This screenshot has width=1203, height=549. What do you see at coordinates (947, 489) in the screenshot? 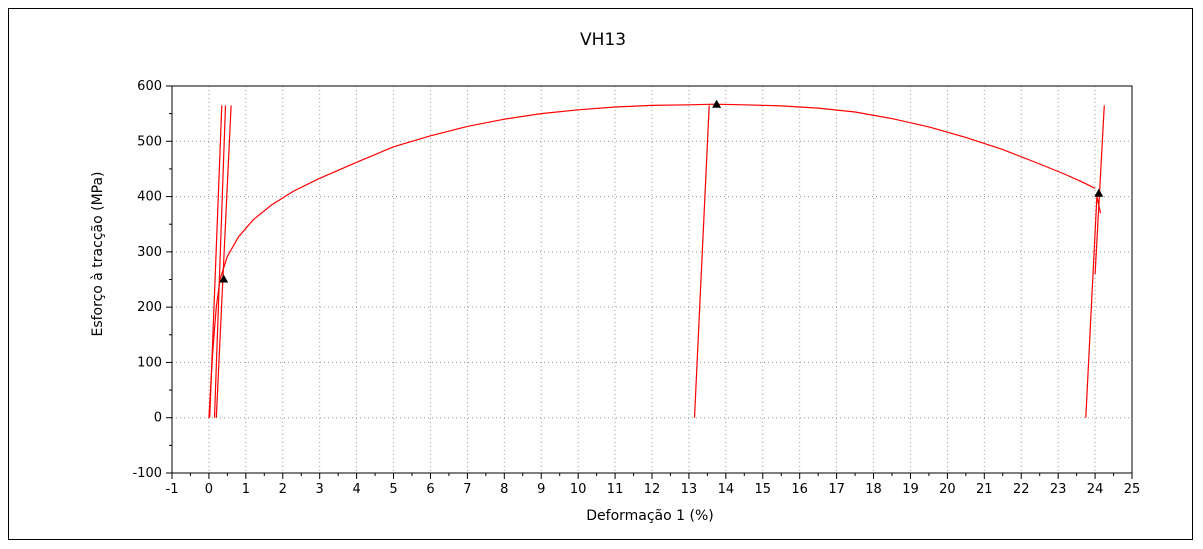
I see `x-tick-label: 20` at bounding box center [947, 489].